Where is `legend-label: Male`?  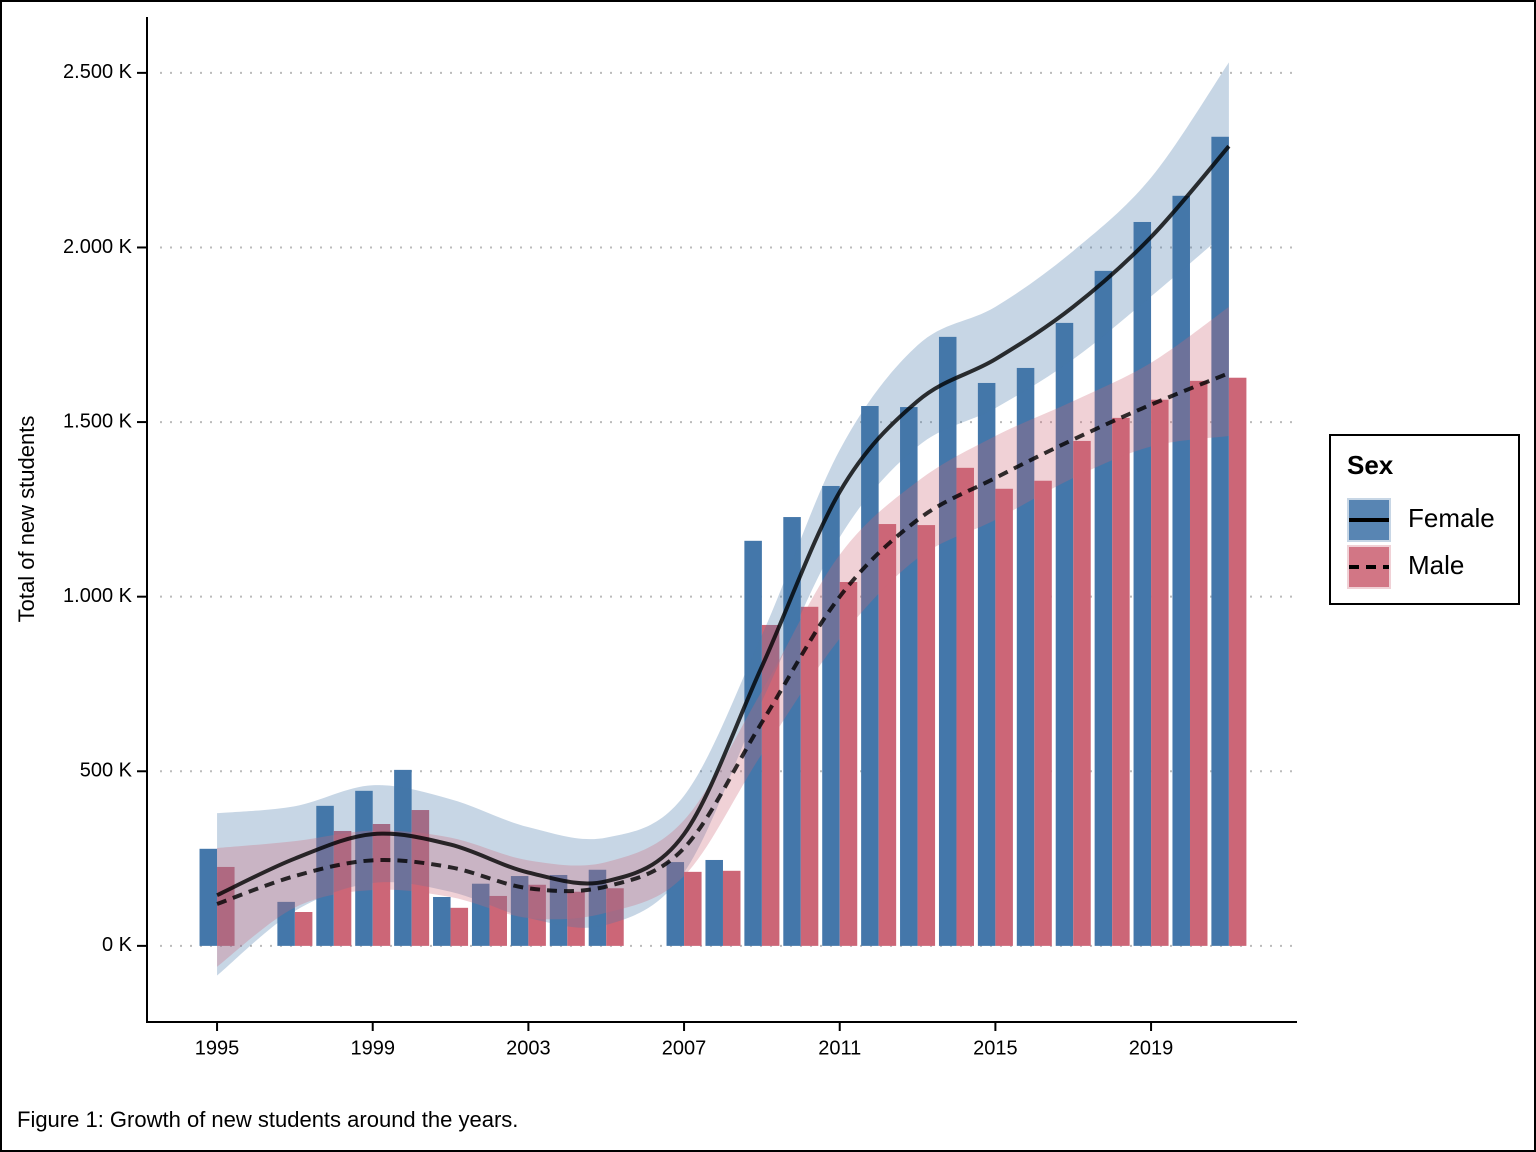 legend-label: Male is located at coordinates (1436, 565).